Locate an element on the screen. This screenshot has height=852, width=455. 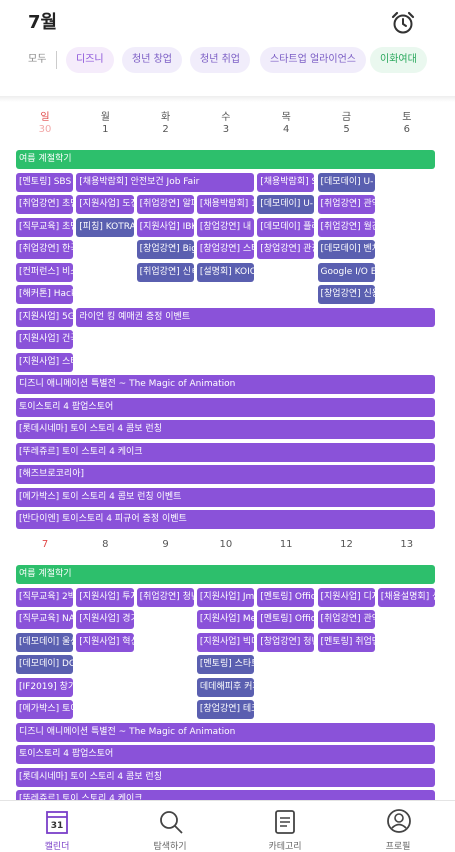
event-bar: [지원사업] Mer is located at coordinates (225, 619).